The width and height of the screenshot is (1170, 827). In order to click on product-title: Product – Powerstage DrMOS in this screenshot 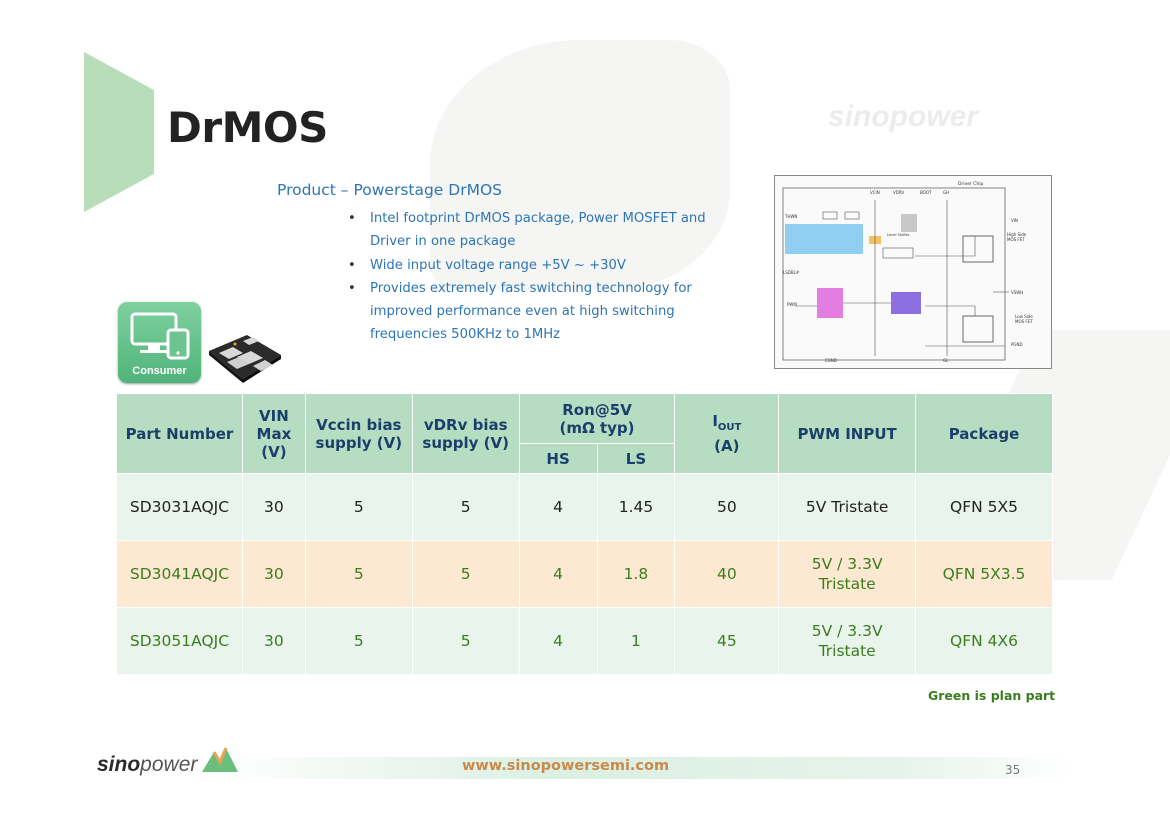, I will do `click(389, 190)`.